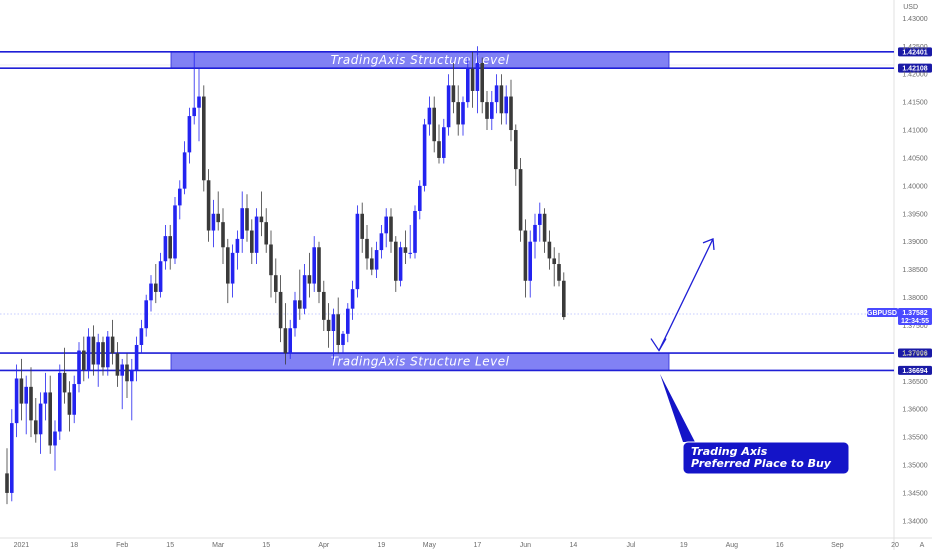  What do you see at coordinates (631, 545) in the screenshot?
I see `time-tick-label: Jul` at bounding box center [631, 545].